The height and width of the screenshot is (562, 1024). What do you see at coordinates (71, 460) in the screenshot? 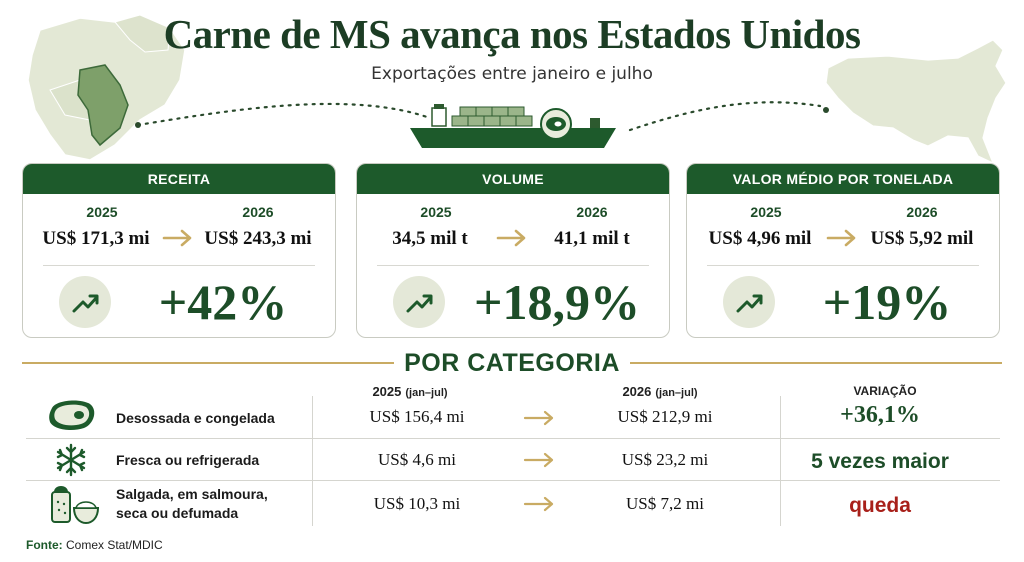
I see `snowflake-icon` at bounding box center [71, 460].